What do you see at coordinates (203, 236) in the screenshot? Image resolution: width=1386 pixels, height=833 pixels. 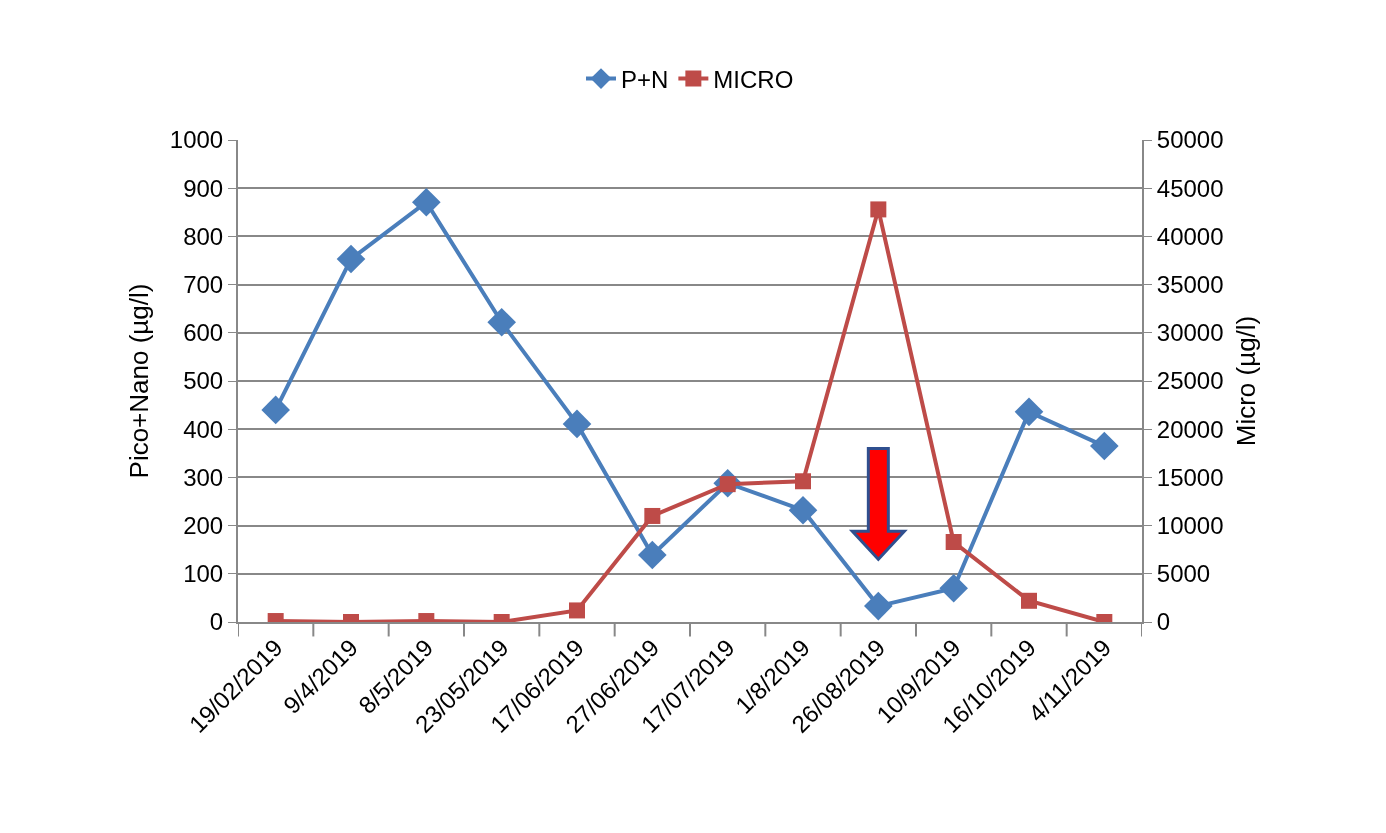 I see `y-tick-label: 800` at bounding box center [203, 236].